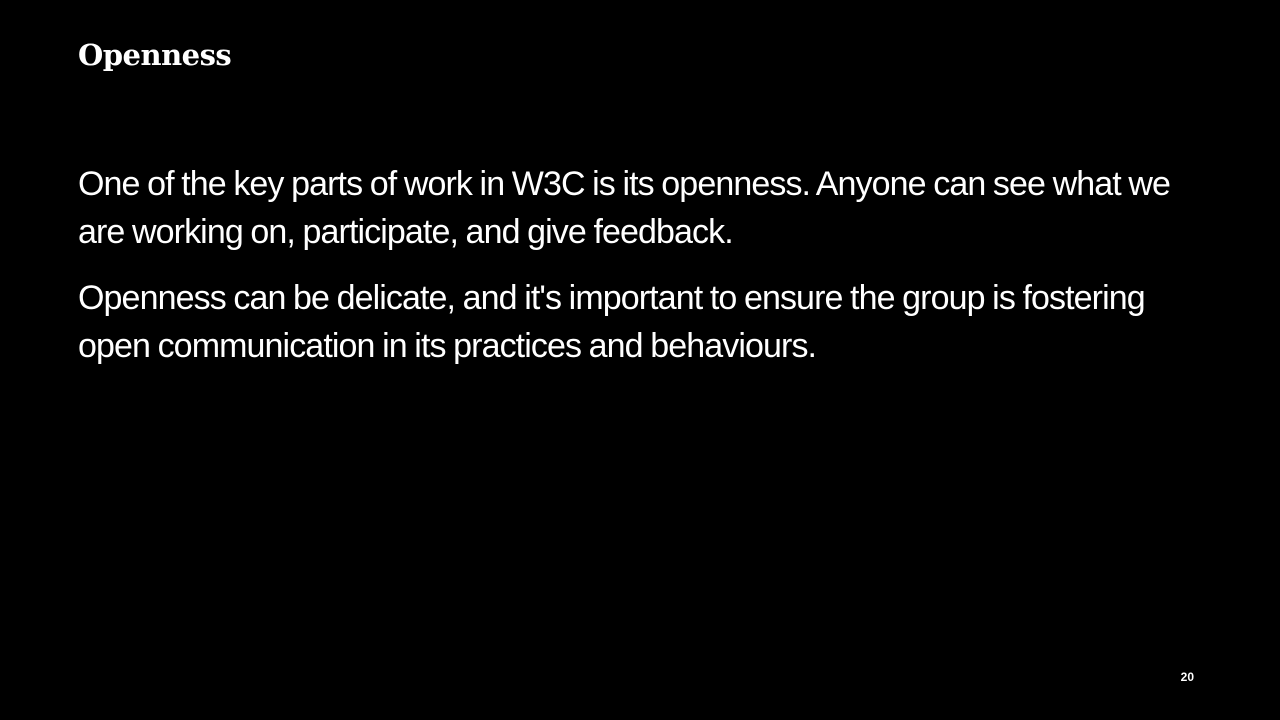 The width and height of the screenshot is (1280, 720). What do you see at coordinates (155, 55) in the screenshot?
I see `slide-title: Openness` at bounding box center [155, 55].